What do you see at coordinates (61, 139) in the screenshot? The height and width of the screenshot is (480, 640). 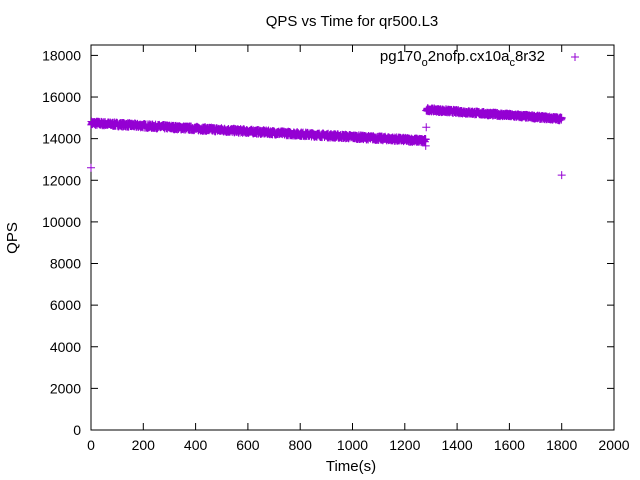 I see `y-tick-label: 14000` at bounding box center [61, 139].